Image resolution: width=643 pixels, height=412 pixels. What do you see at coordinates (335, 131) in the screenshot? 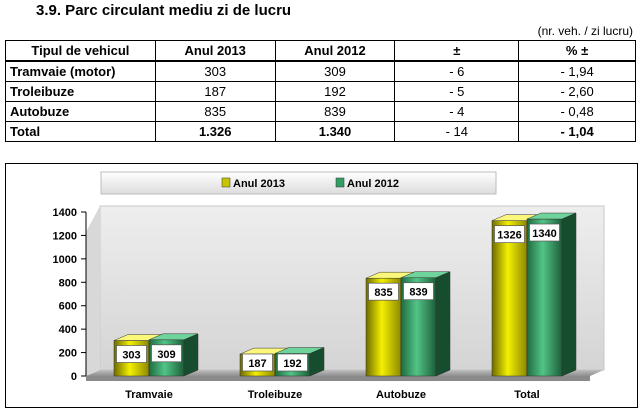
I see `cell-2012: 1.340` at bounding box center [335, 131].